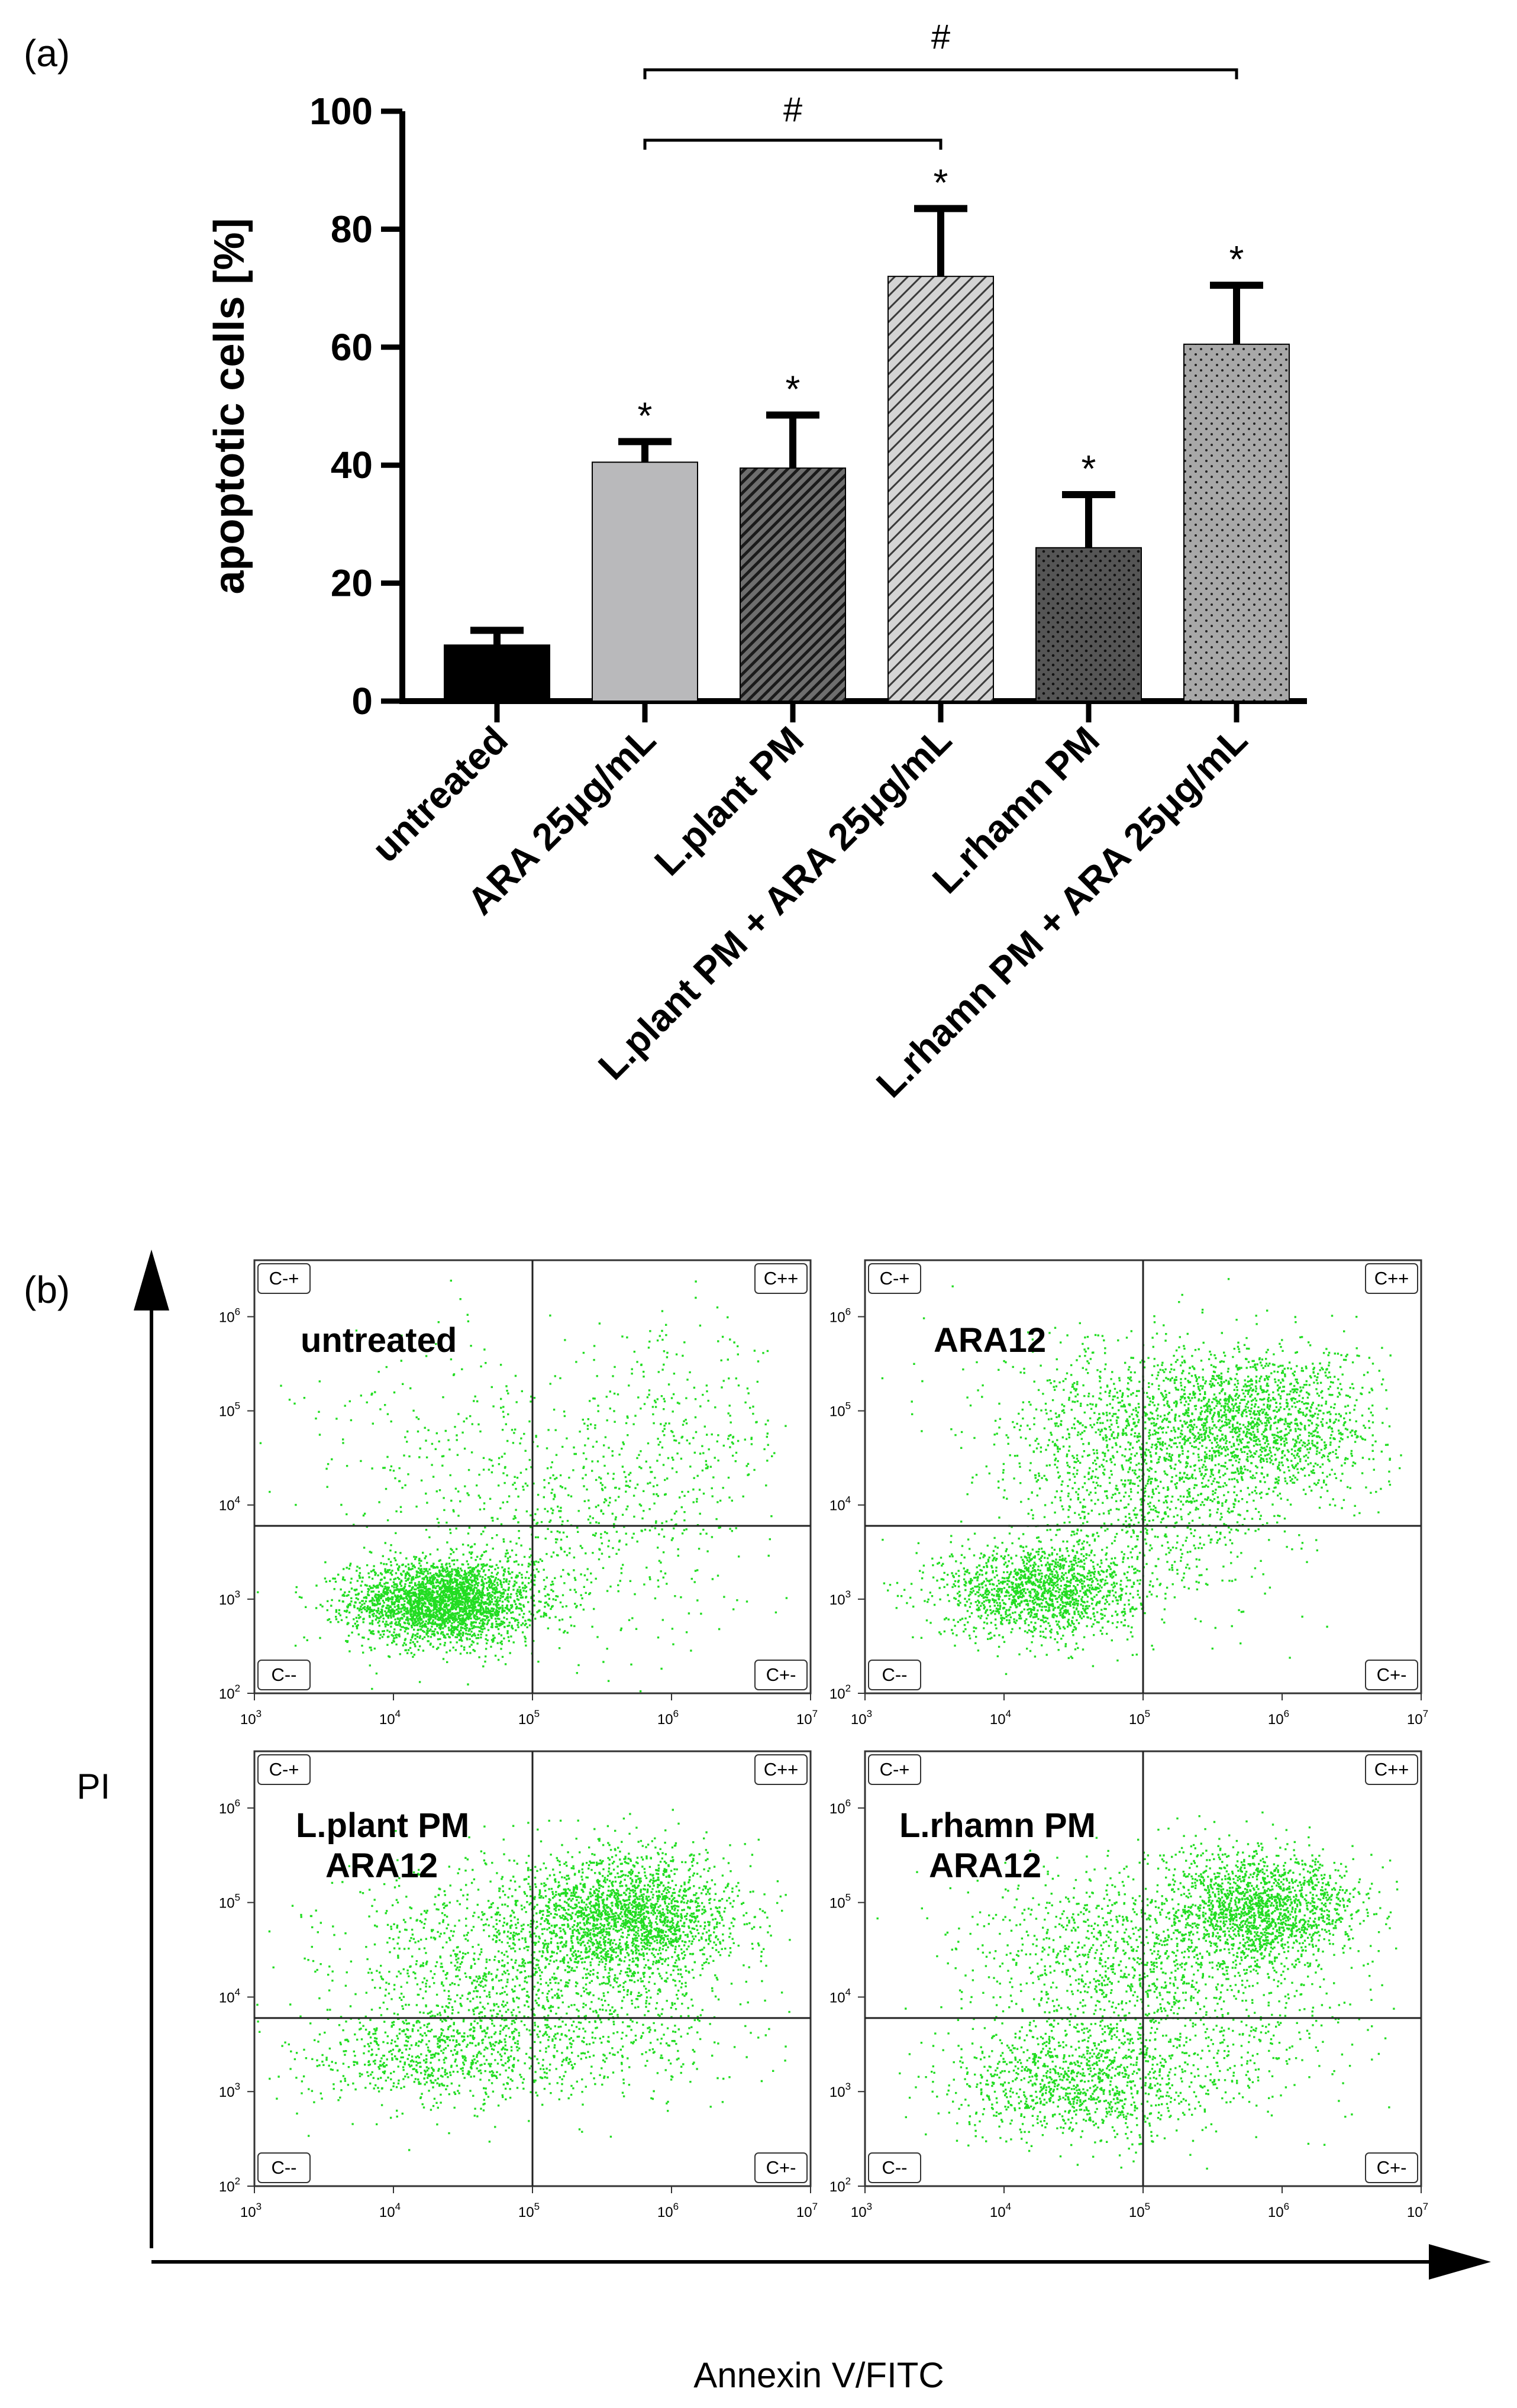 Image resolution: width=1517 pixels, height=2408 pixels. Describe the element at coordinates (440, 794) in the screenshot. I see `x-tick-label: untreated` at that location.